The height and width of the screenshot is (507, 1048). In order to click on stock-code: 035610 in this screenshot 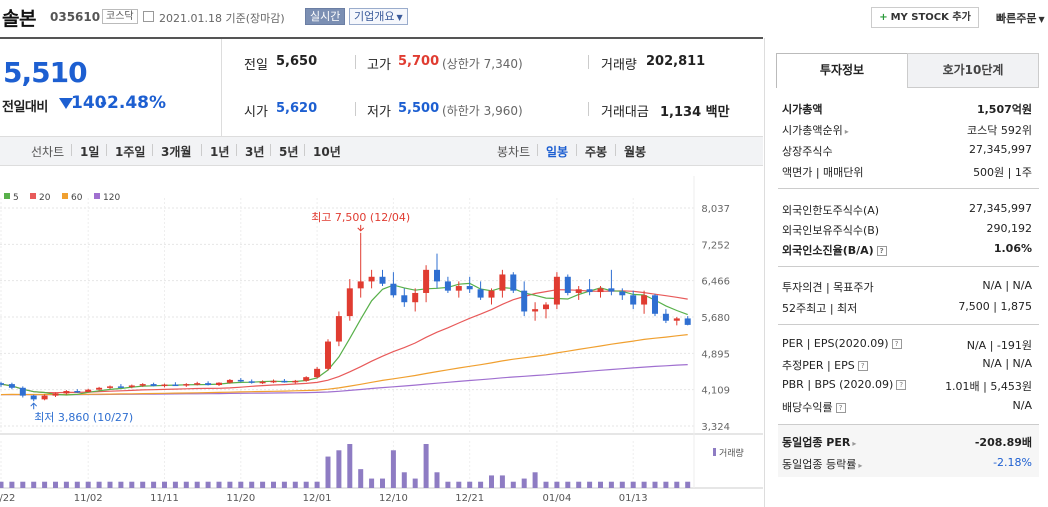, I will do `click(75, 17)`.